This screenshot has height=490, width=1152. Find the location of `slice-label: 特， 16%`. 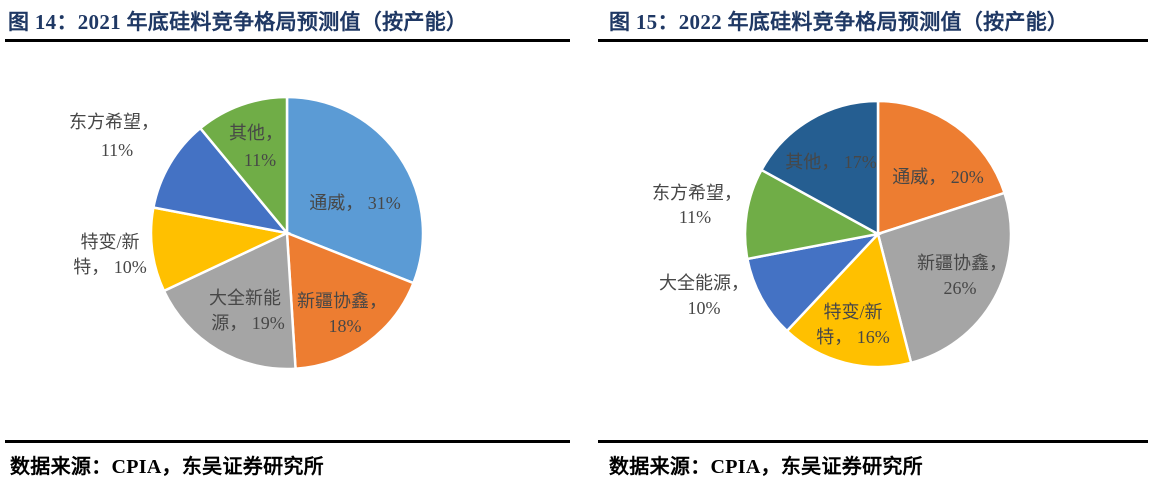

slice-label: 特， 16% is located at coordinates (853, 337).